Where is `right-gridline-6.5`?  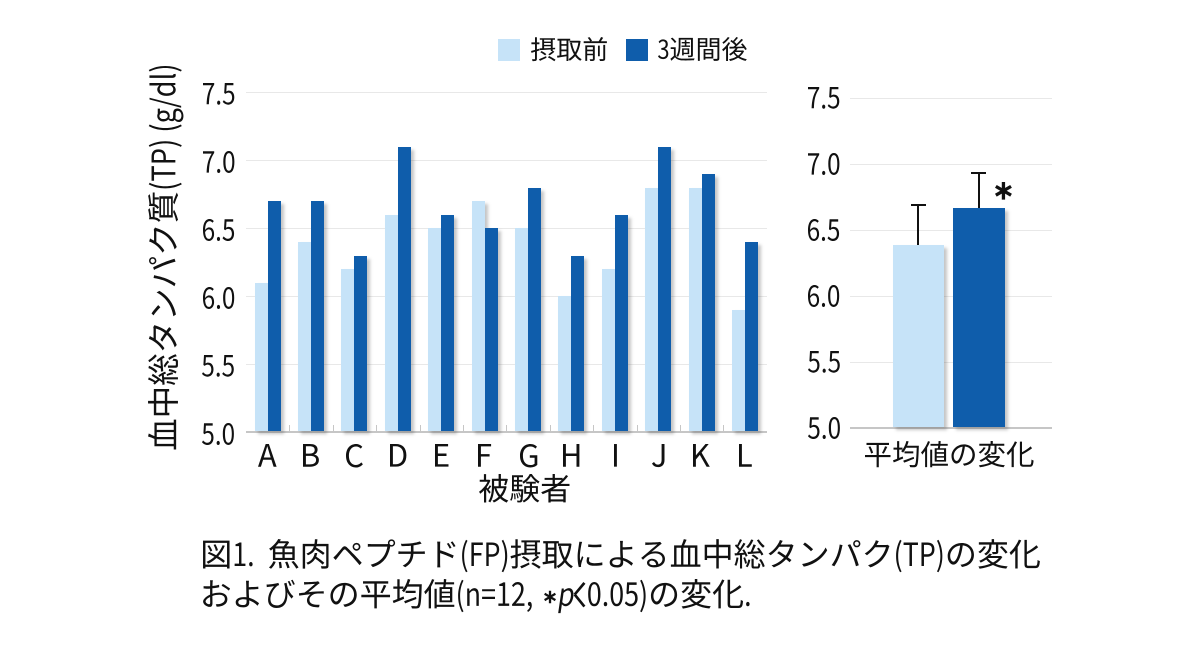
right-gridline-6.5 is located at coordinates (950, 230).